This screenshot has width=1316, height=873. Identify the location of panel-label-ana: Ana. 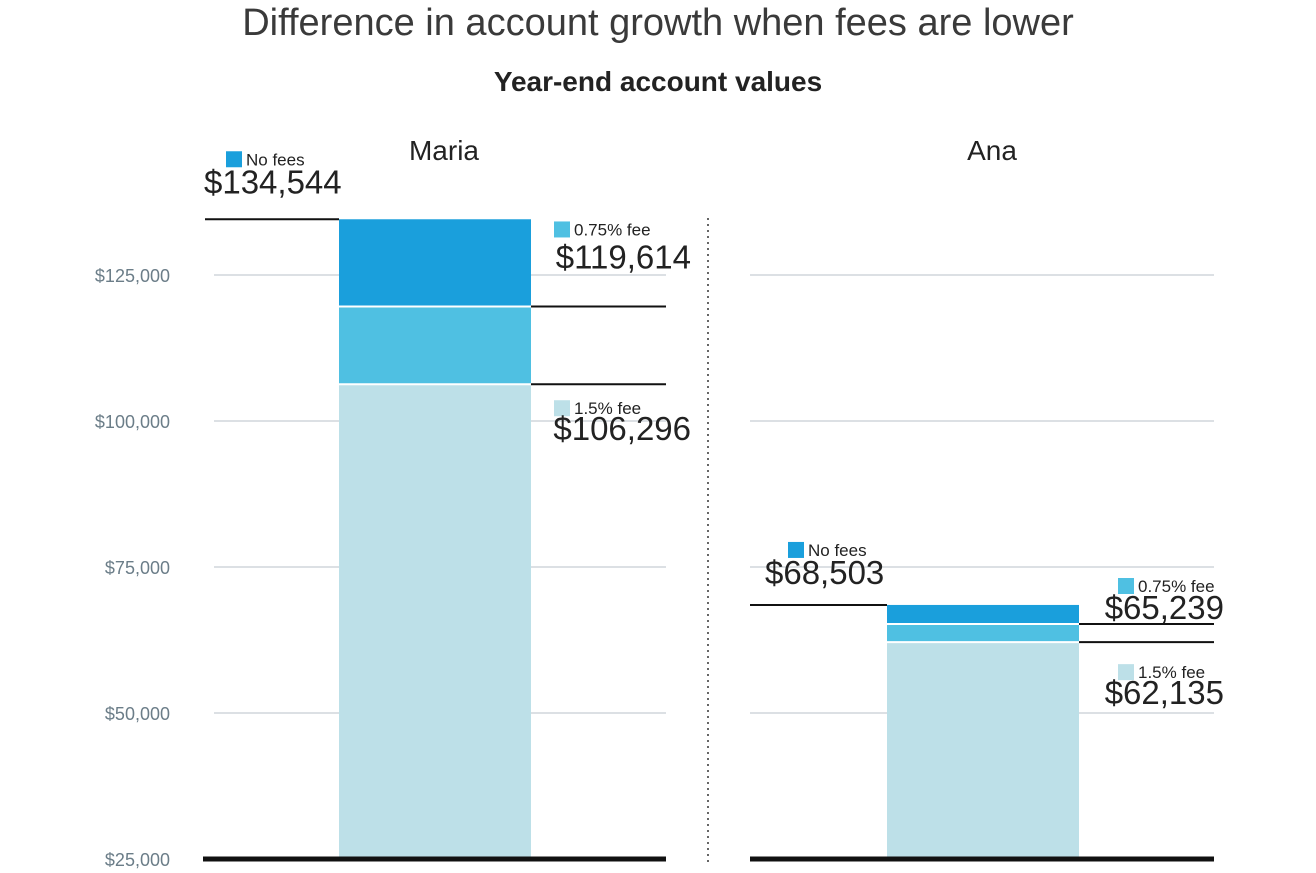
(992, 150).